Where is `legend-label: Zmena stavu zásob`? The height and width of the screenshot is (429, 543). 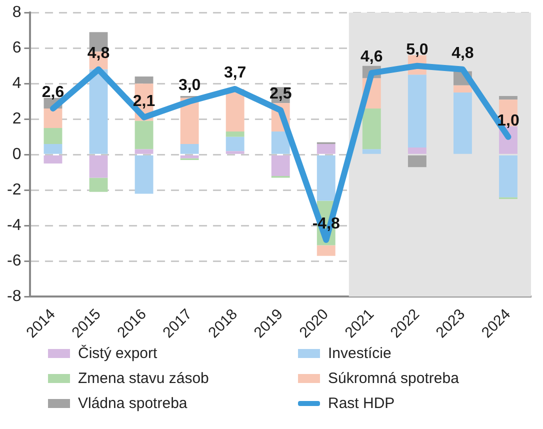 legend-label: Zmena stavu zásob is located at coordinates (143, 378).